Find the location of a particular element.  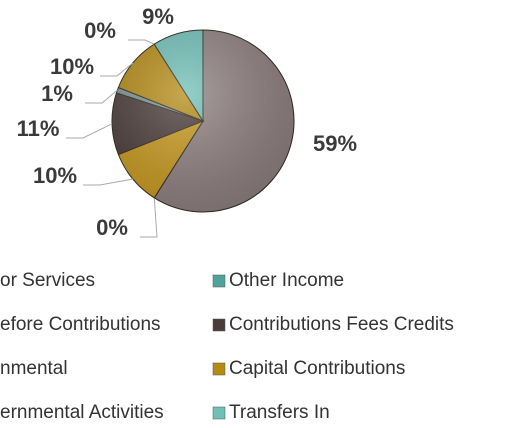

data-label: 1% is located at coordinates (57, 93).